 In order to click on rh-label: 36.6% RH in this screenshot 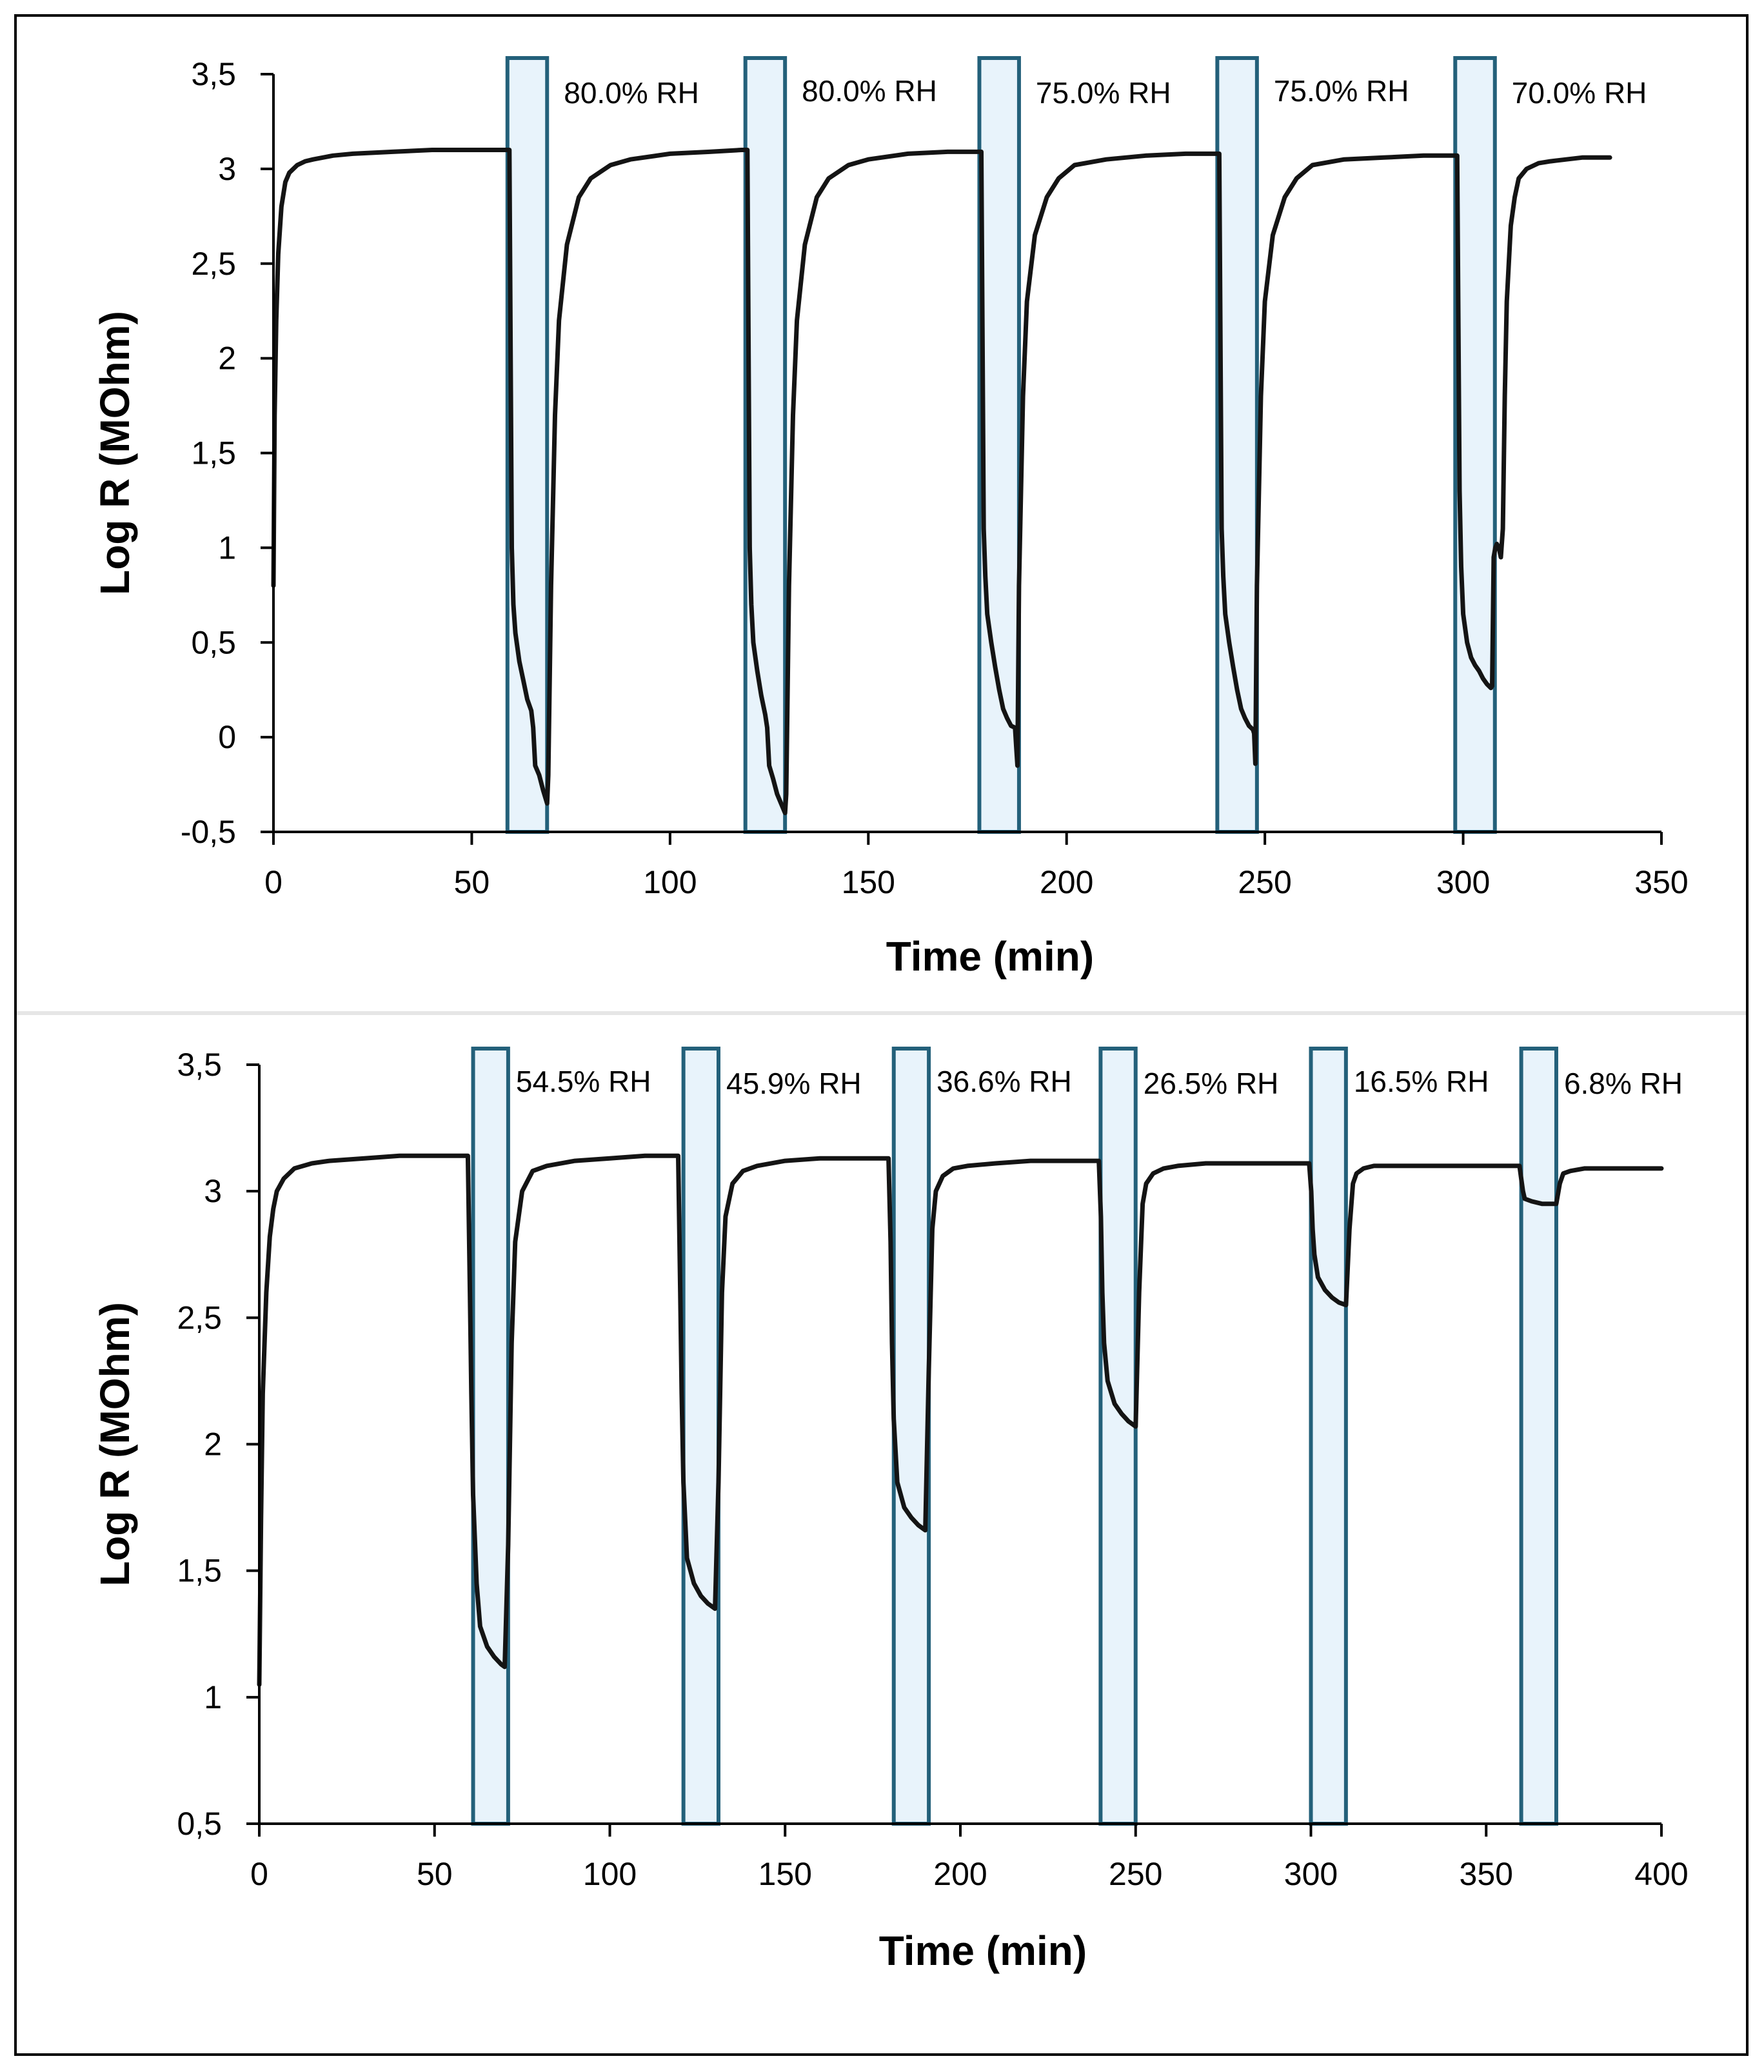, I will do `click(1004, 1081)`.